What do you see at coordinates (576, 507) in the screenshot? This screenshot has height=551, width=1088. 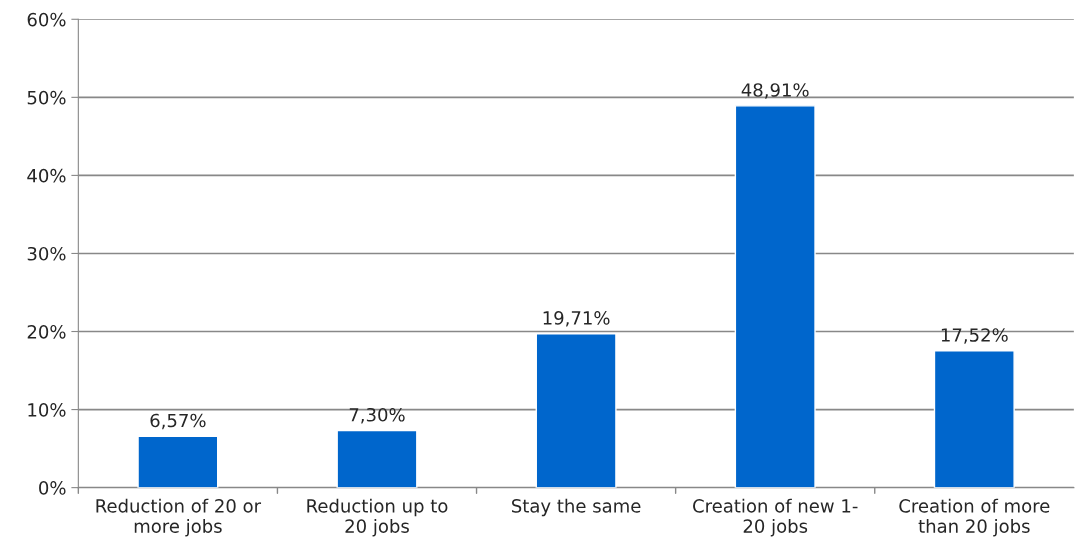 I see `x-tick-label: Stay the same` at bounding box center [576, 507].